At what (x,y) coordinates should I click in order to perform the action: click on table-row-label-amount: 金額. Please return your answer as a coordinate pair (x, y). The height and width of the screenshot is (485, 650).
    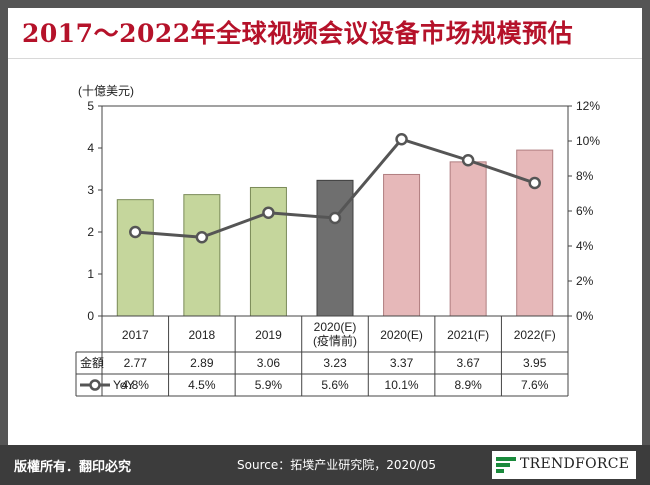
    Looking at the image, I should click on (92, 362).